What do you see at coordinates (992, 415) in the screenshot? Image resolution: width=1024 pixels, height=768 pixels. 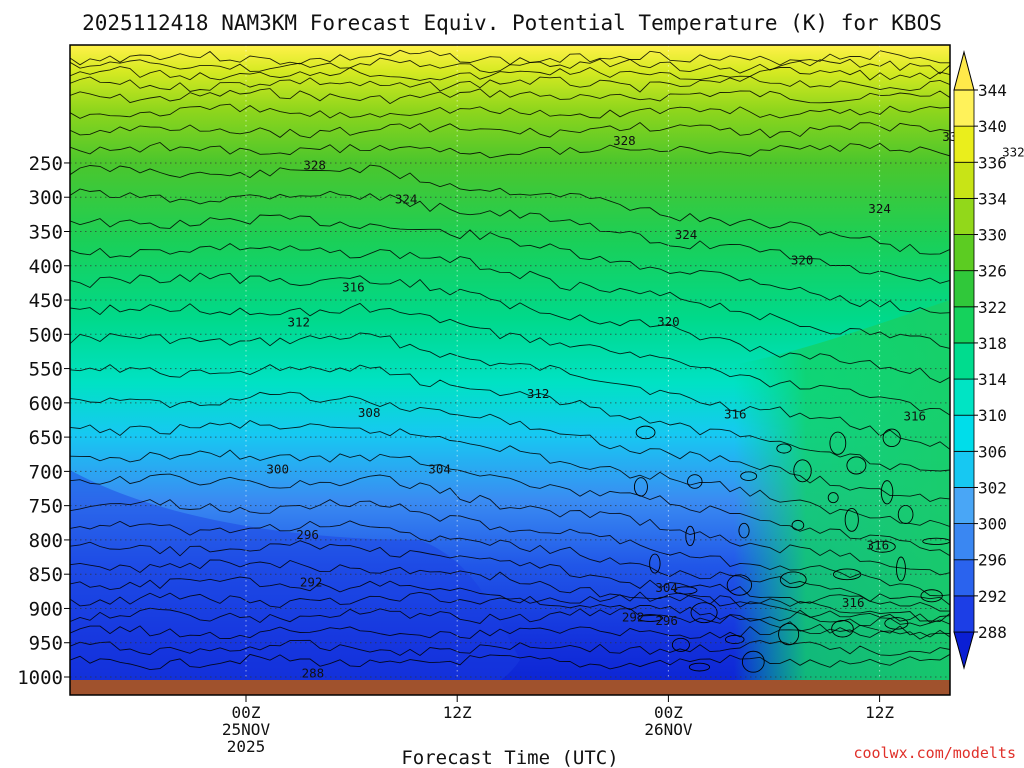 I see `colorbar-label: 310` at bounding box center [992, 415].